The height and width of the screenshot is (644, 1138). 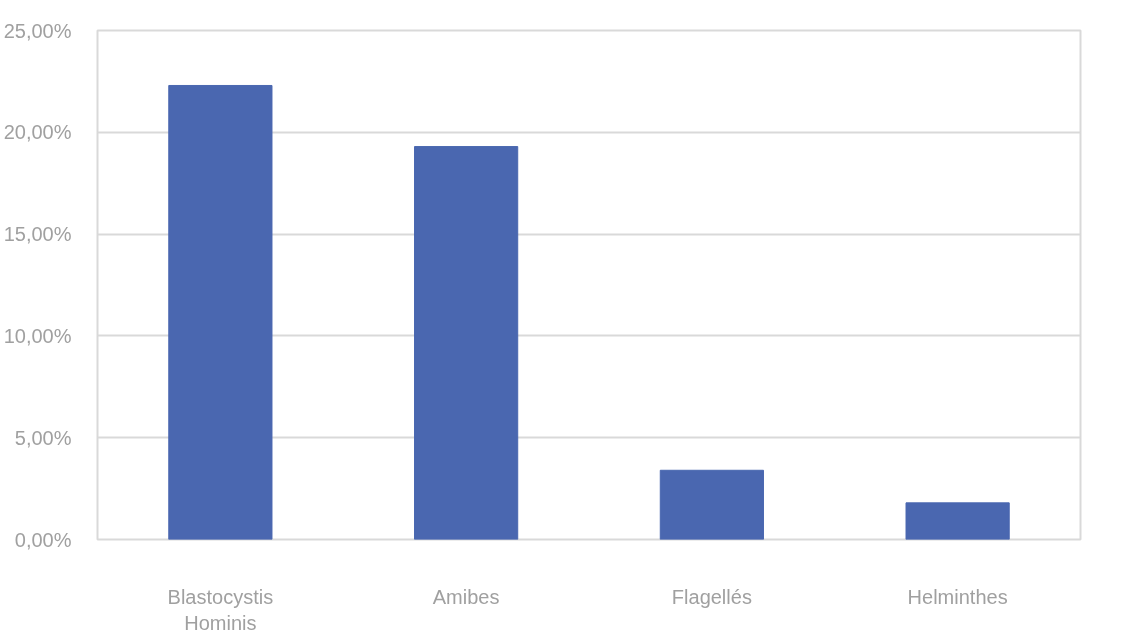 What do you see at coordinates (466, 596) in the screenshot?
I see `x-tick-label: Amibes` at bounding box center [466, 596].